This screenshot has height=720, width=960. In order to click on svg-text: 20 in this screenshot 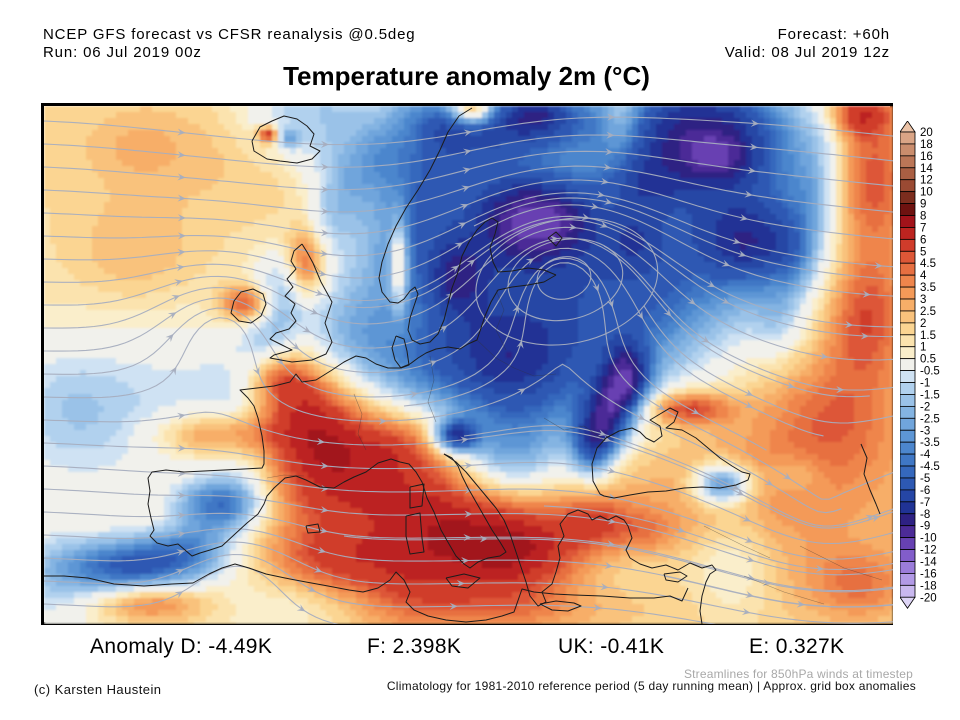, I will do `click(926, 133)`.